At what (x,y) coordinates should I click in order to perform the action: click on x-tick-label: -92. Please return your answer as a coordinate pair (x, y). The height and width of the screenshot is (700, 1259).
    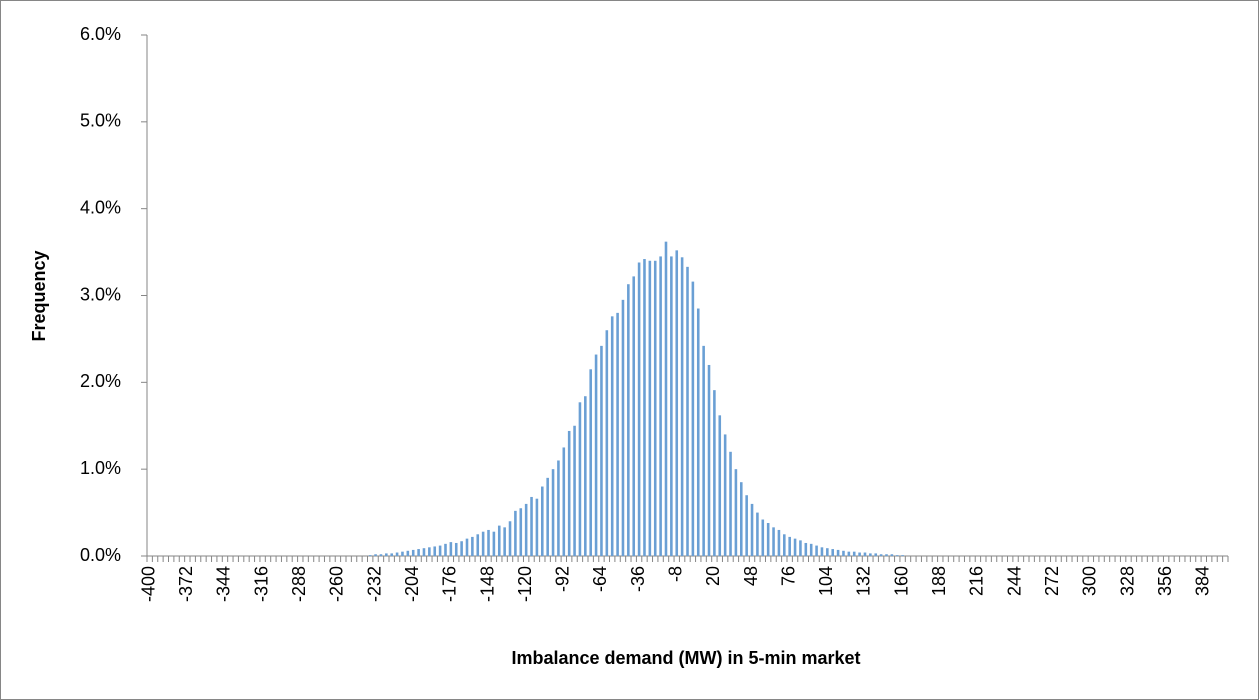
    Looking at the image, I should click on (563, 579).